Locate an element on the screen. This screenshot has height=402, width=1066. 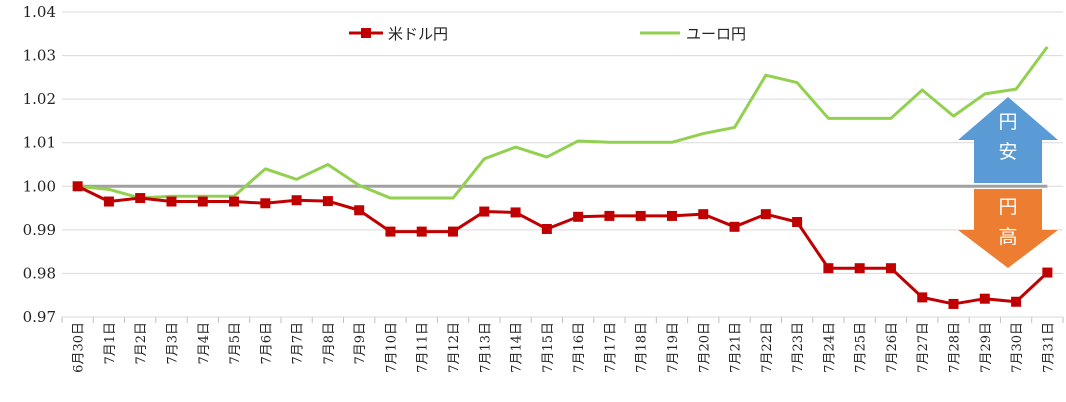
x-tick-label: 7月4日 is located at coordinates (204, 343).